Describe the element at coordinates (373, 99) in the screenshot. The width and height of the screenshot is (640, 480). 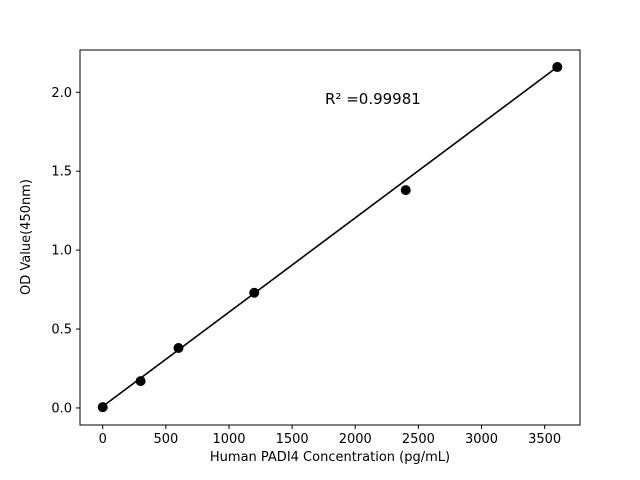
I see `r-squared-annotation: R² =0.99981` at that location.